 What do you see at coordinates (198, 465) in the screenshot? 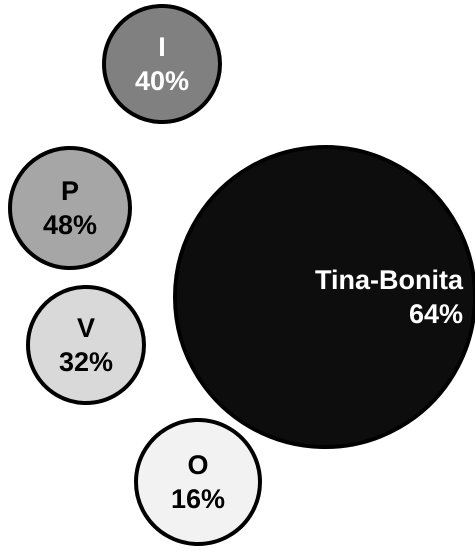
I see `category-label: O` at bounding box center [198, 465].